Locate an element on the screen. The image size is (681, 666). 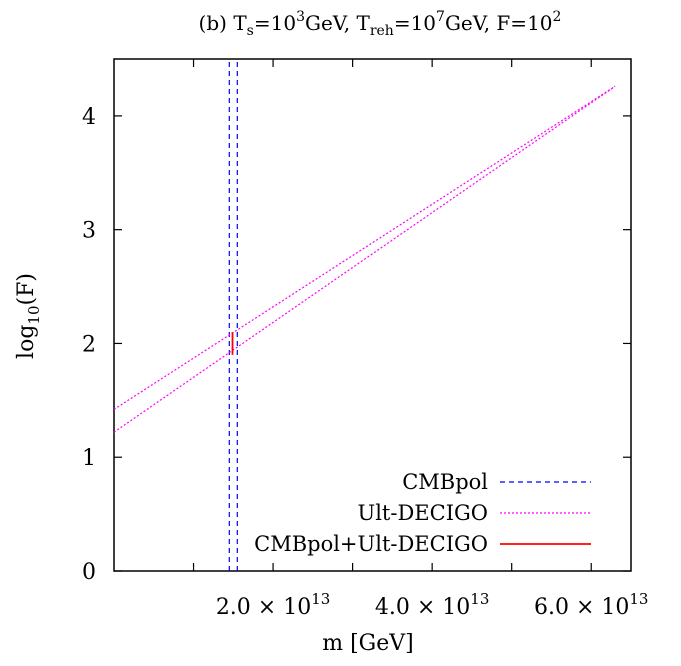
x-axis-label: m [GeV] is located at coordinates (368, 643).